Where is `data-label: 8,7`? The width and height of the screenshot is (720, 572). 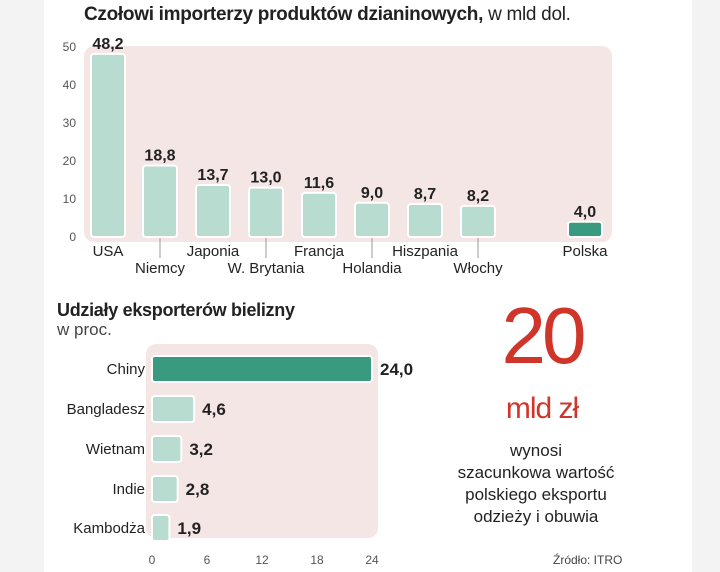
data-label: 8,7 is located at coordinates (425, 194).